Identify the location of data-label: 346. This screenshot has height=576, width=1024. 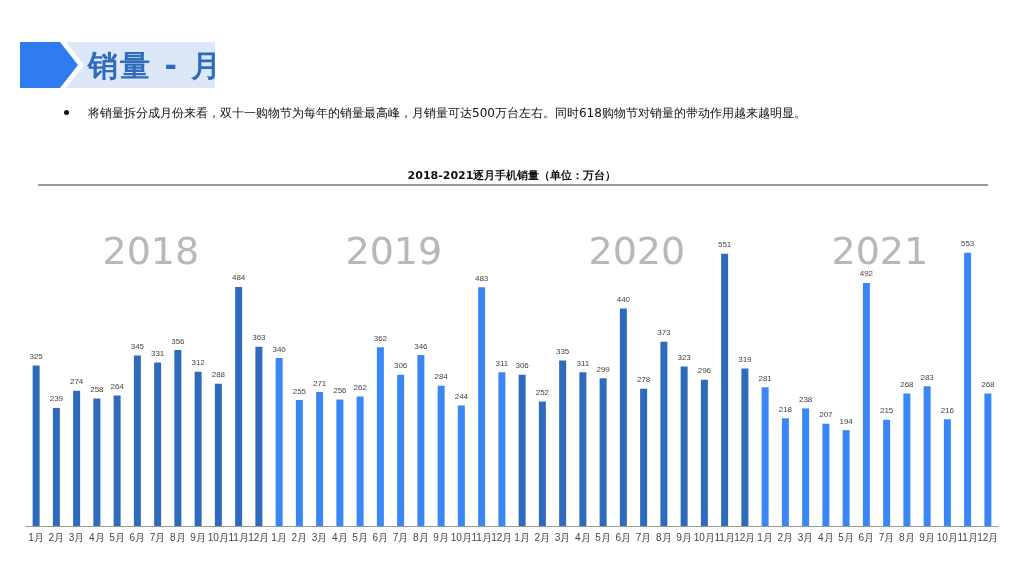
(421, 346).